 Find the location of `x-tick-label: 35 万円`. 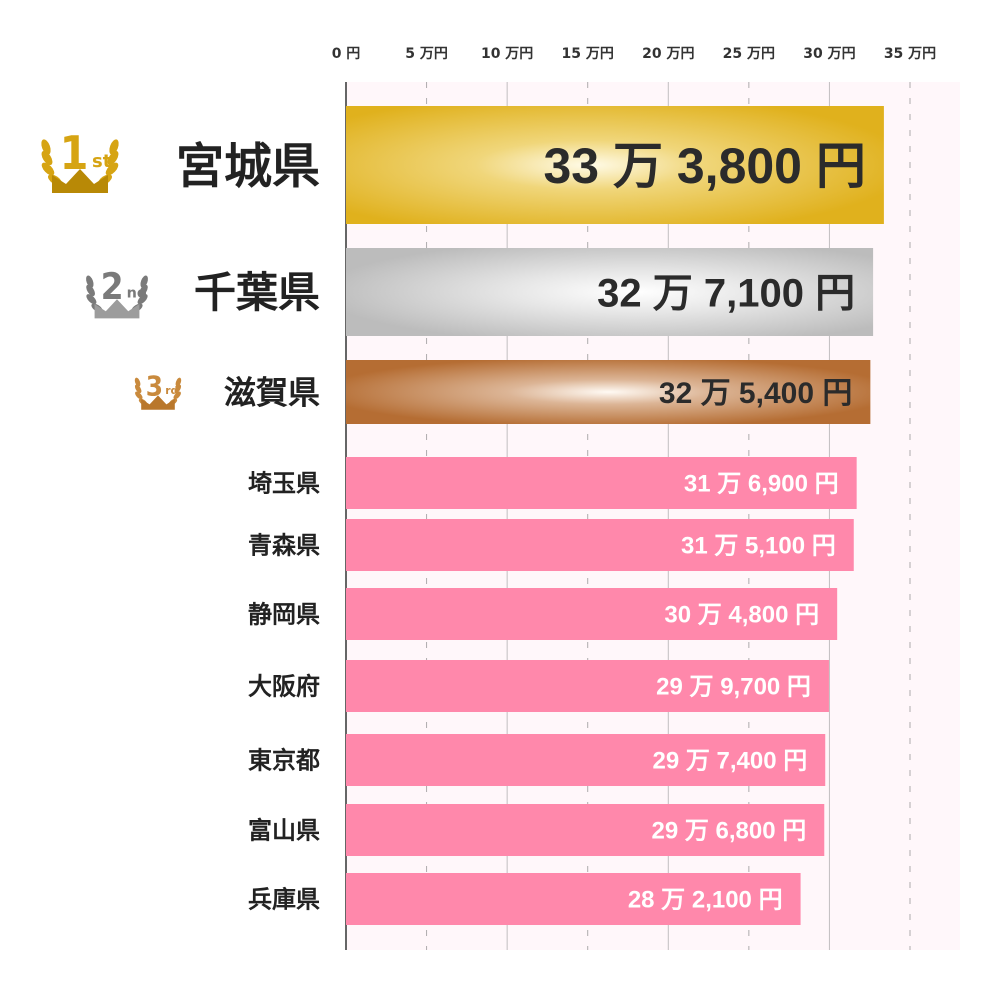

x-tick-label: 35 万円 is located at coordinates (910, 54).